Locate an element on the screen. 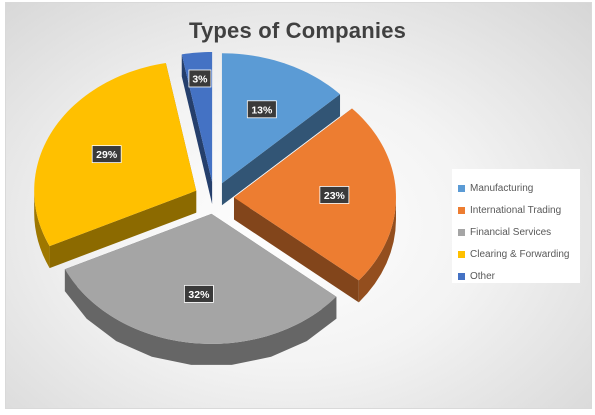 Image resolution: width=595 pixels, height=415 pixels. data-label-other: 3% is located at coordinates (200, 78).